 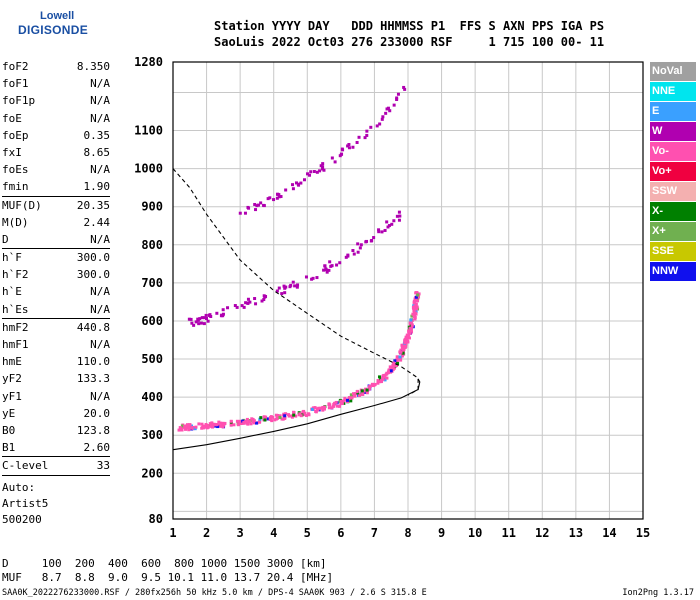 I want to click on digisonde-logo: Lowell DIGISONDE, so click(x=56, y=27).